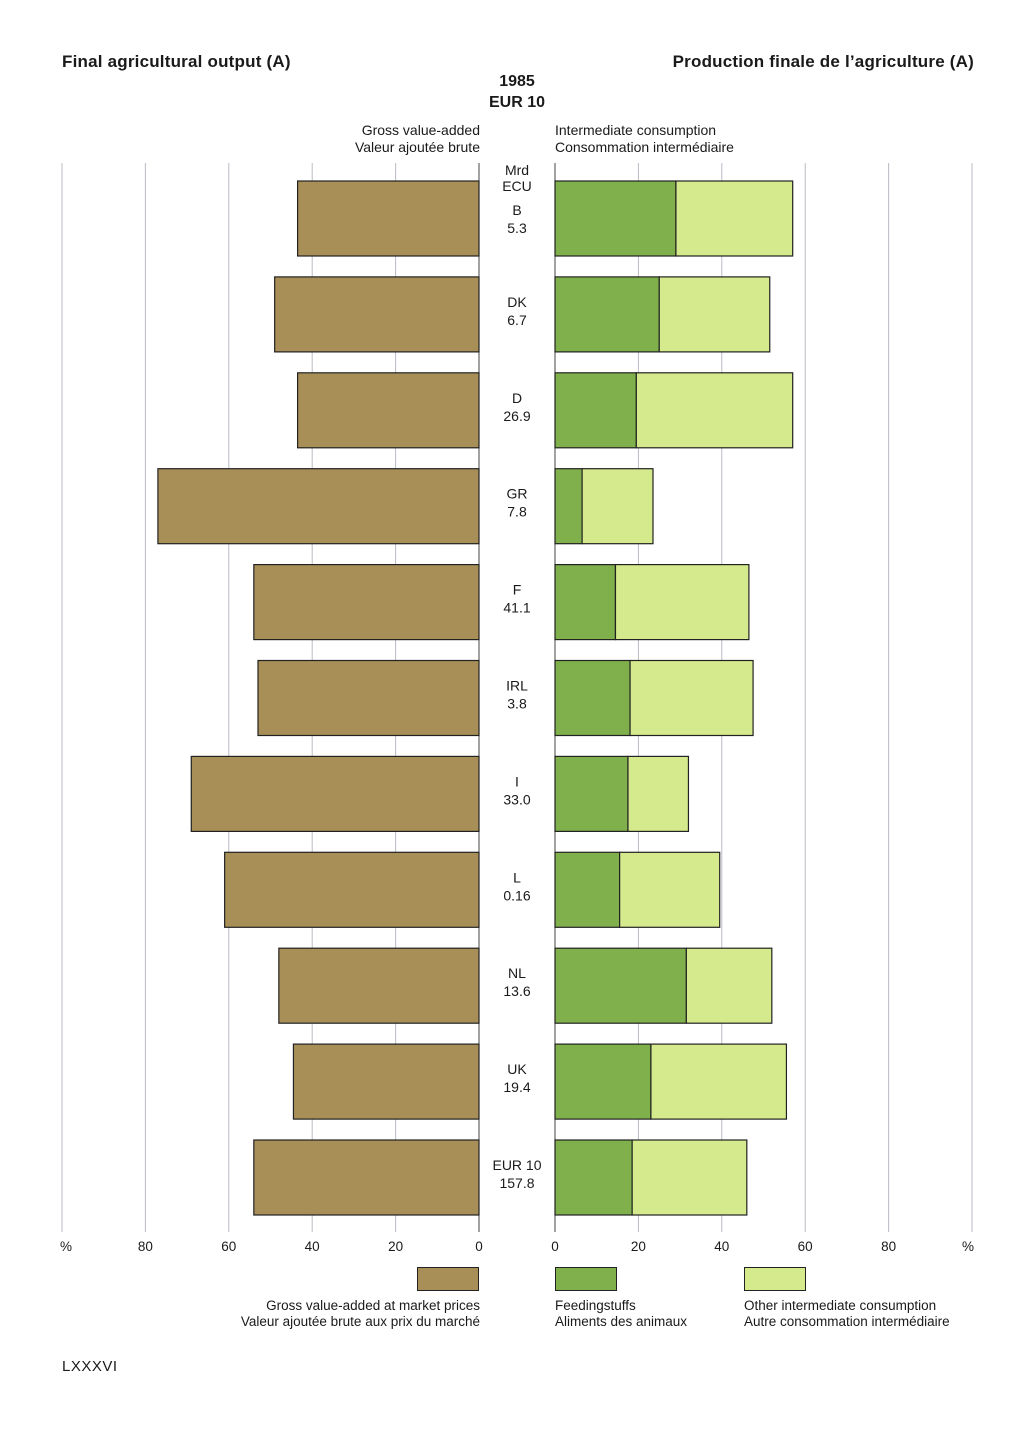 The height and width of the screenshot is (1448, 1024). Describe the element at coordinates (823, 61) in the screenshot. I see `chart-title-french: Production finale de l’agriculture (A)` at that location.